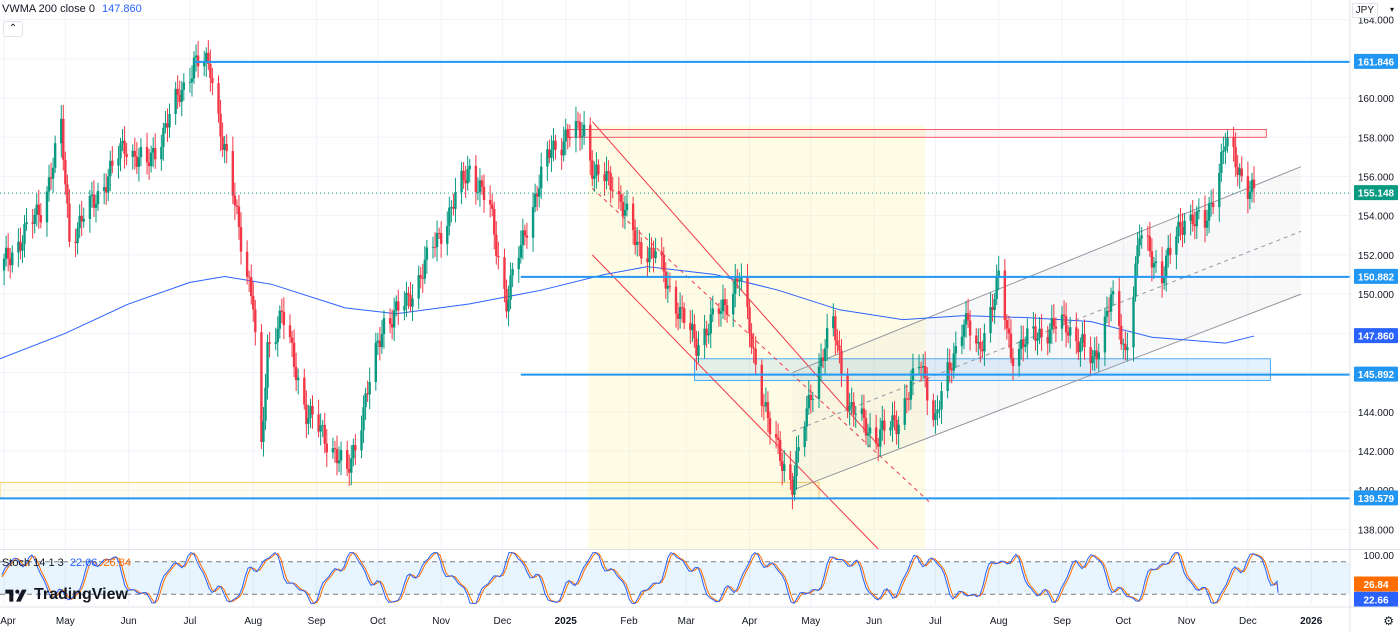 The height and width of the screenshot is (632, 1400). What do you see at coordinates (1364, 10) in the screenshot?
I see `currency-button: JPY` at bounding box center [1364, 10].